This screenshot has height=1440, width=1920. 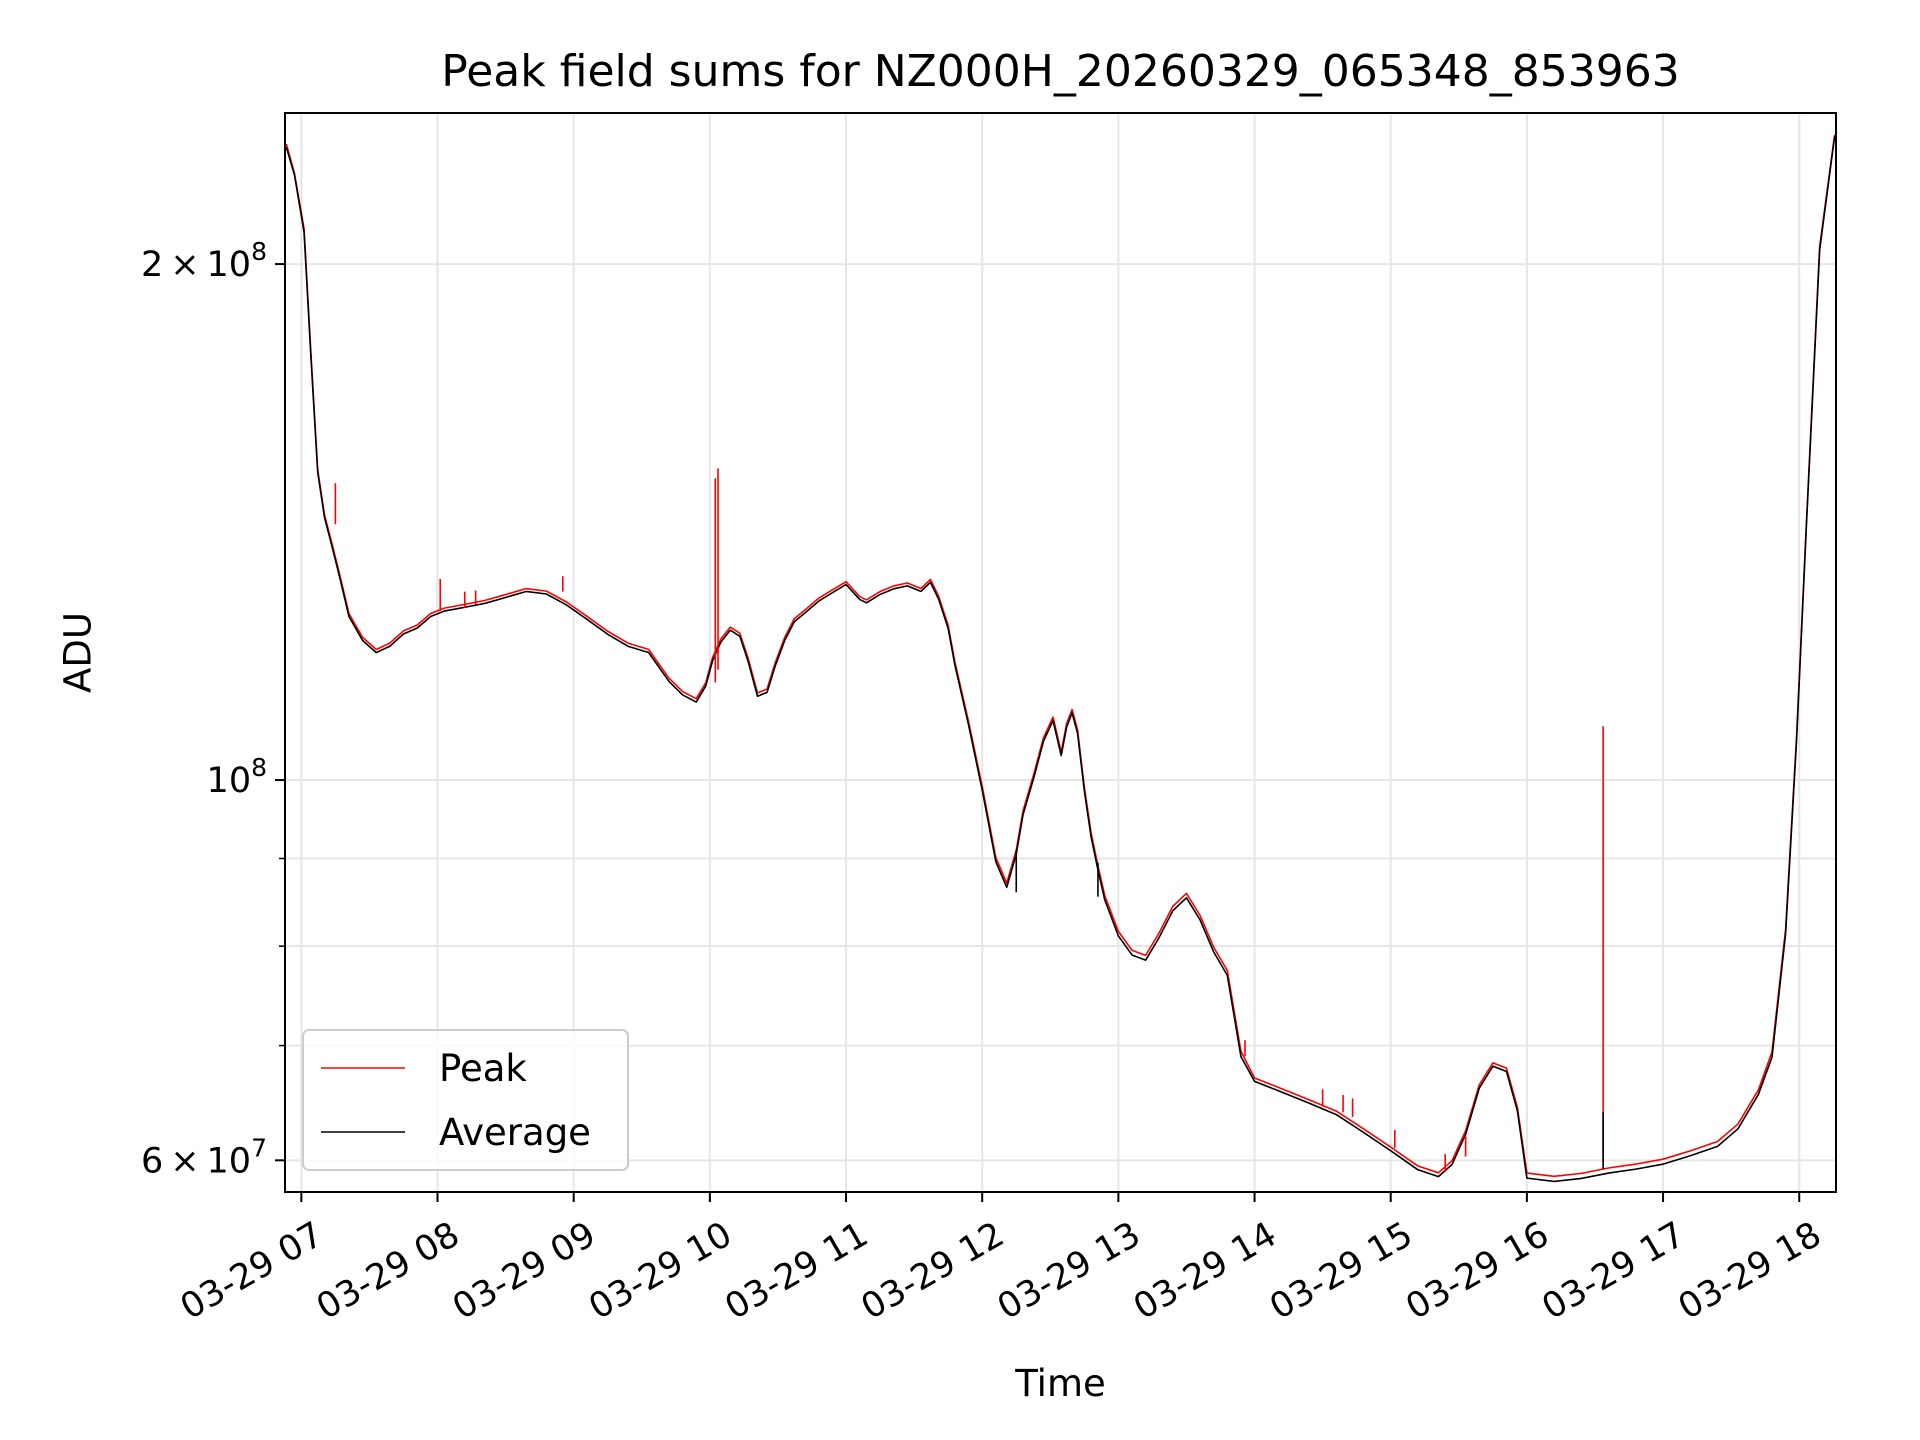 I want to click on y-tick-label: 2 × 10⁸, so click(x=204, y=261).